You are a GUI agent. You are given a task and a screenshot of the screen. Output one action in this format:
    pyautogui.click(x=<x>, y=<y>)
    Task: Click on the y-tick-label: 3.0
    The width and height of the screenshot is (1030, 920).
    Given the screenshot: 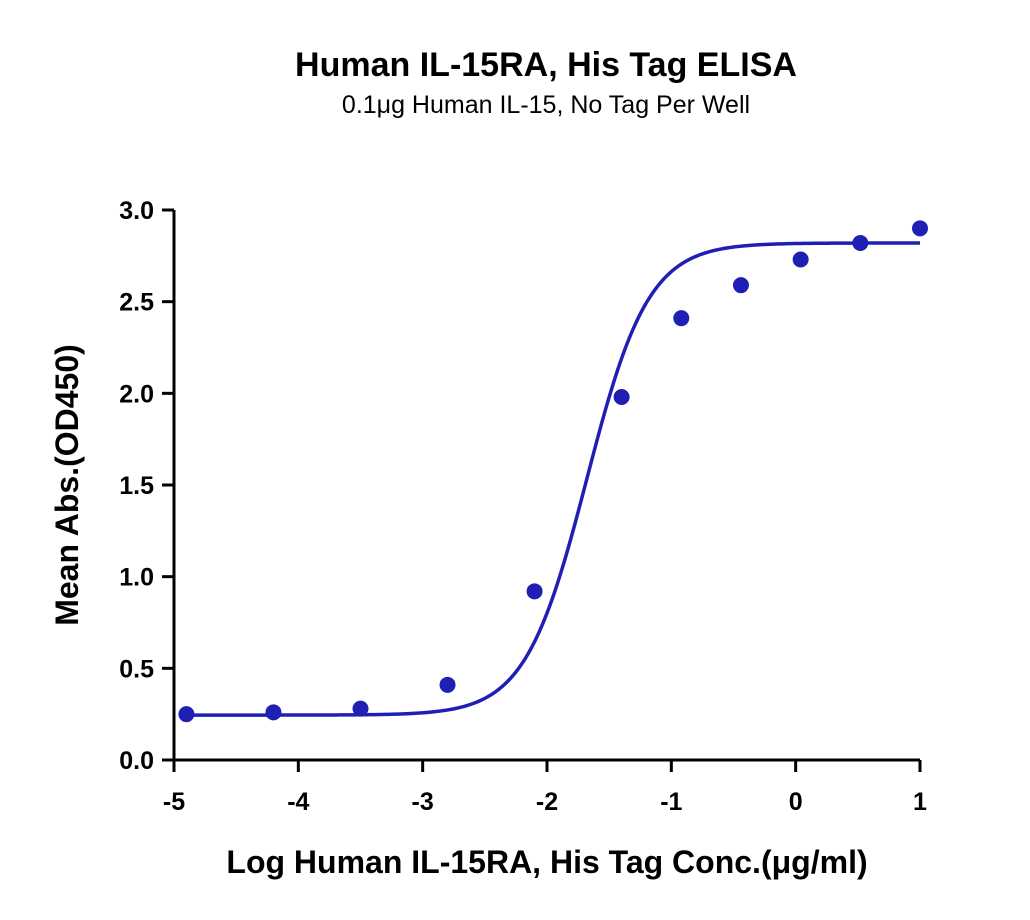 What is the action you would take?
    pyautogui.click(x=136, y=211)
    